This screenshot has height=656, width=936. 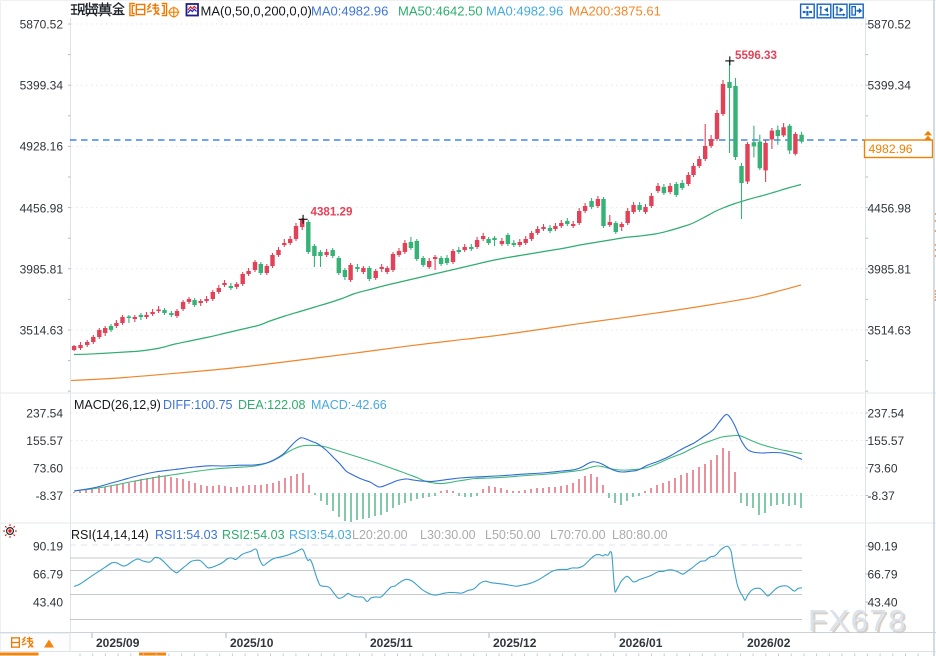 What do you see at coordinates (891, 149) in the screenshot?
I see `svg-text: 4982.96` at bounding box center [891, 149].